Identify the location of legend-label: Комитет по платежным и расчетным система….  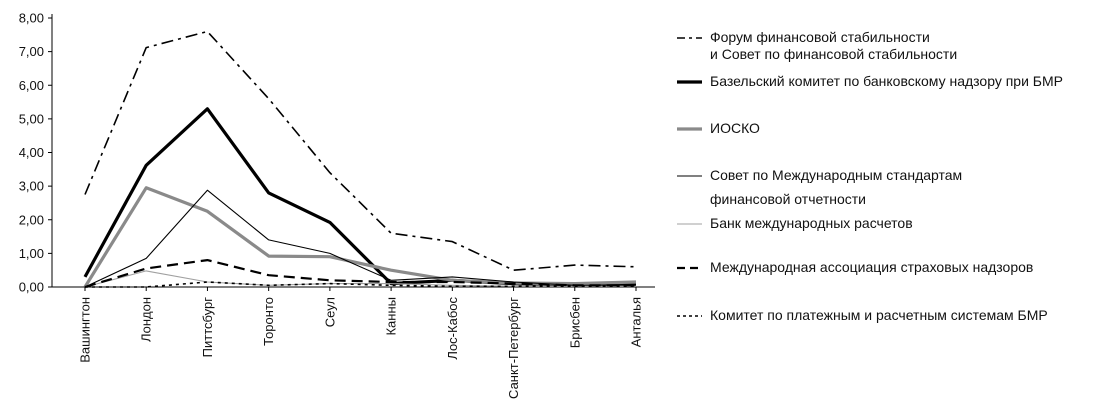
(879, 315).